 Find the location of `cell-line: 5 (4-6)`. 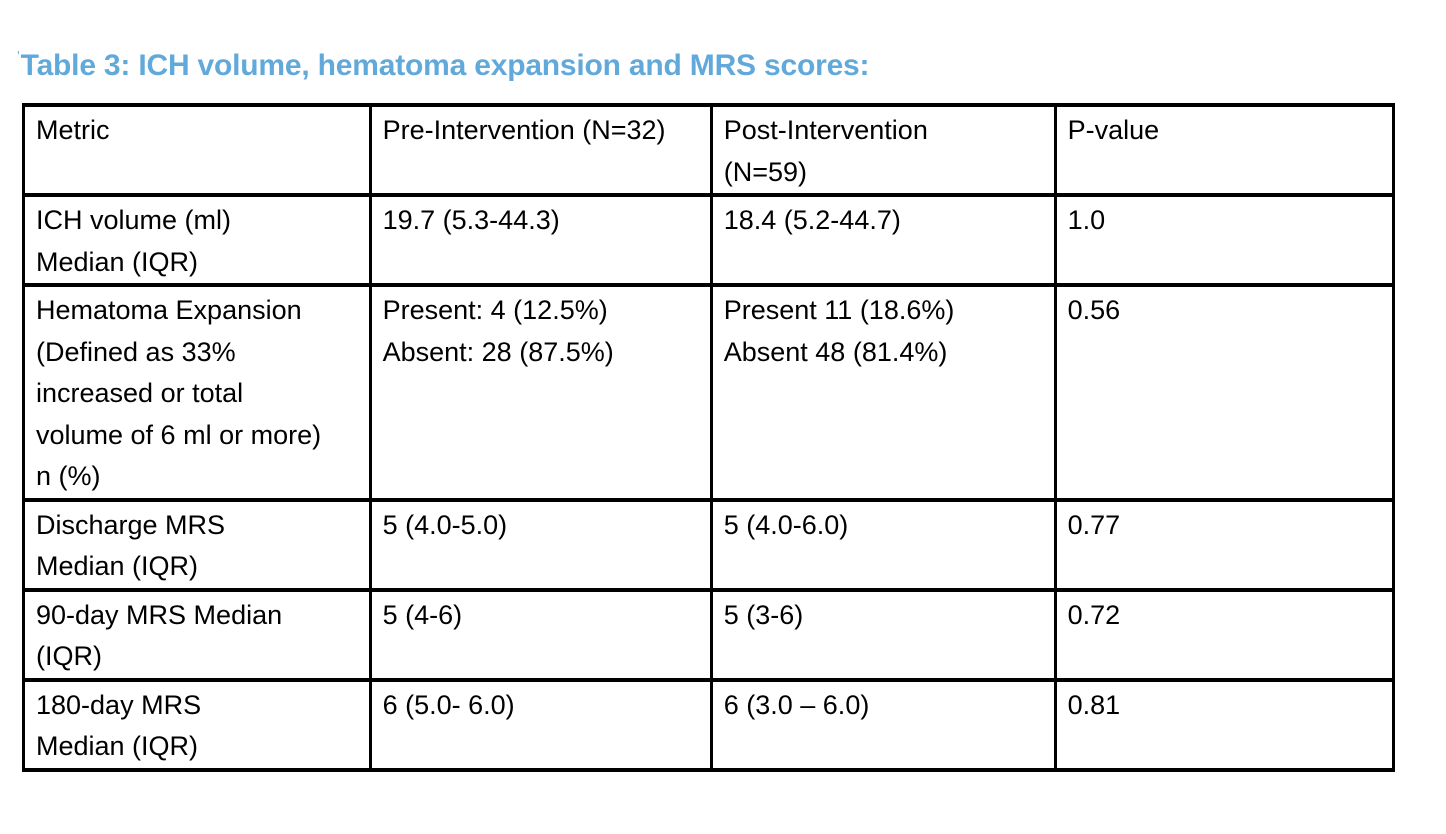

cell-line: 5 (4-6) is located at coordinates (422, 614).